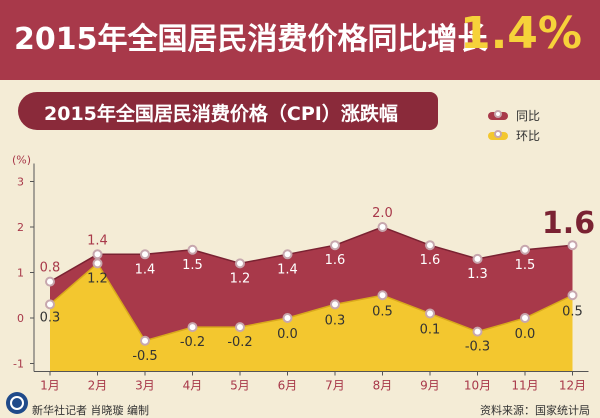 The image size is (600, 418). What do you see at coordinates (383, 386) in the screenshot?
I see `x-tick-label: 8月` at bounding box center [383, 386].